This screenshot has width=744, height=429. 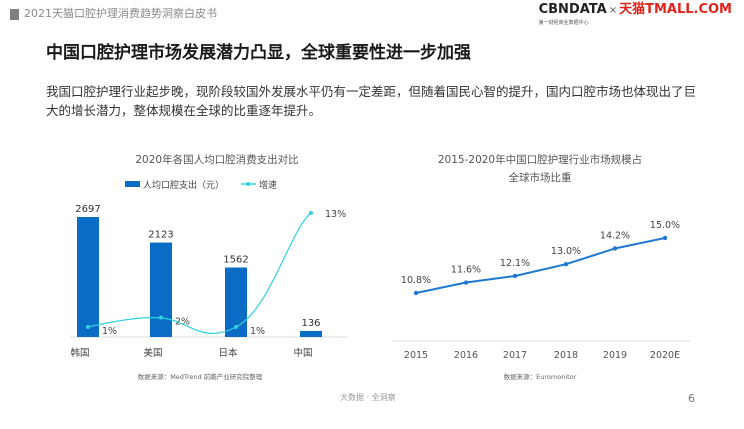 What do you see at coordinates (540, 376) in the screenshot?
I see `chart2-source: 数据来源：Euromonitor` at bounding box center [540, 376].